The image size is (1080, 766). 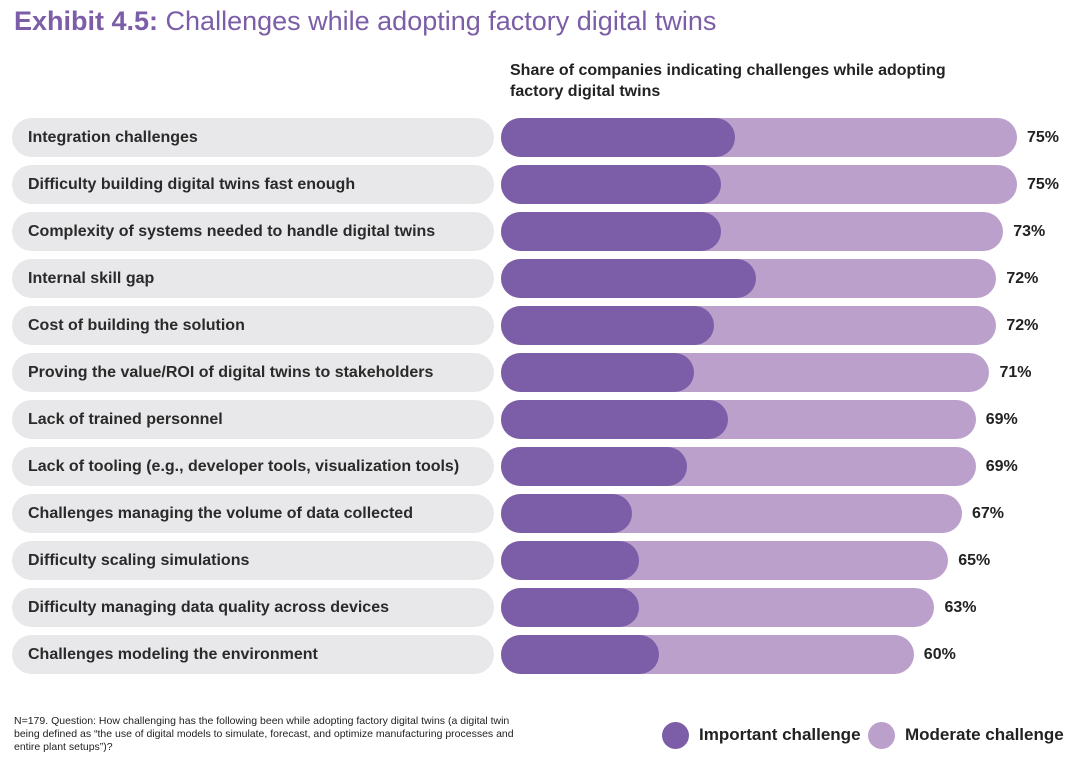 I want to click on legend-important: Important challenge, so click(x=761, y=735).